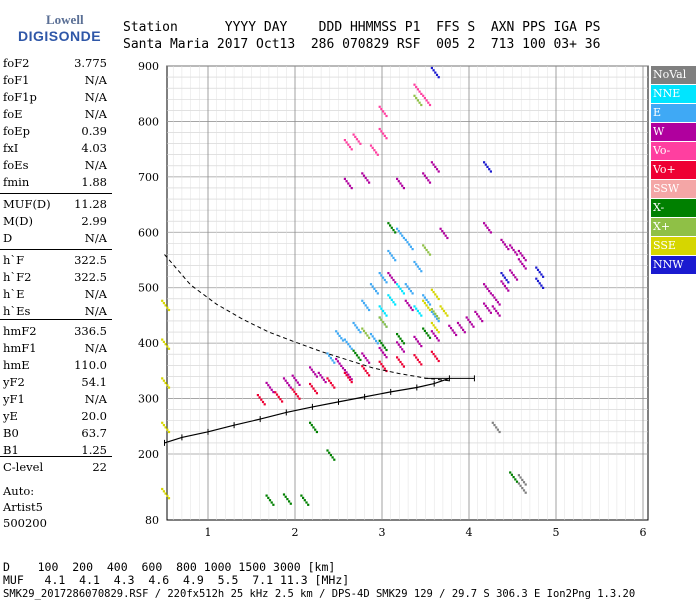 The height and width of the screenshot is (600, 700). I want to click on param-value: 322.5, so click(90, 260).